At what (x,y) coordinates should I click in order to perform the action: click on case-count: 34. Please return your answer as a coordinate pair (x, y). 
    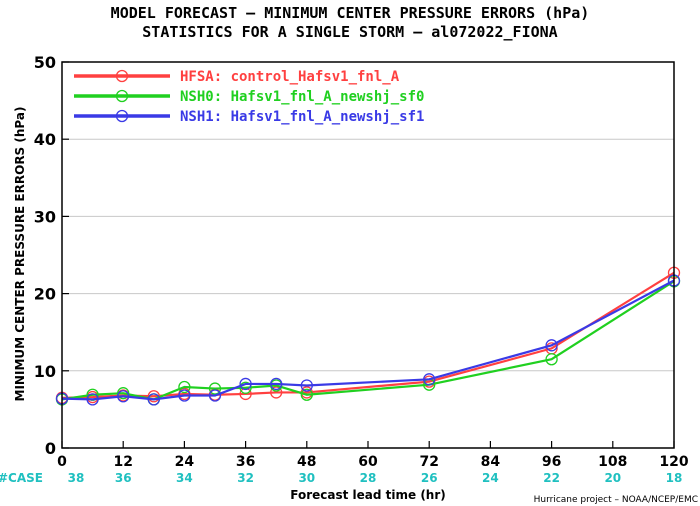
    Looking at the image, I should click on (184, 478).